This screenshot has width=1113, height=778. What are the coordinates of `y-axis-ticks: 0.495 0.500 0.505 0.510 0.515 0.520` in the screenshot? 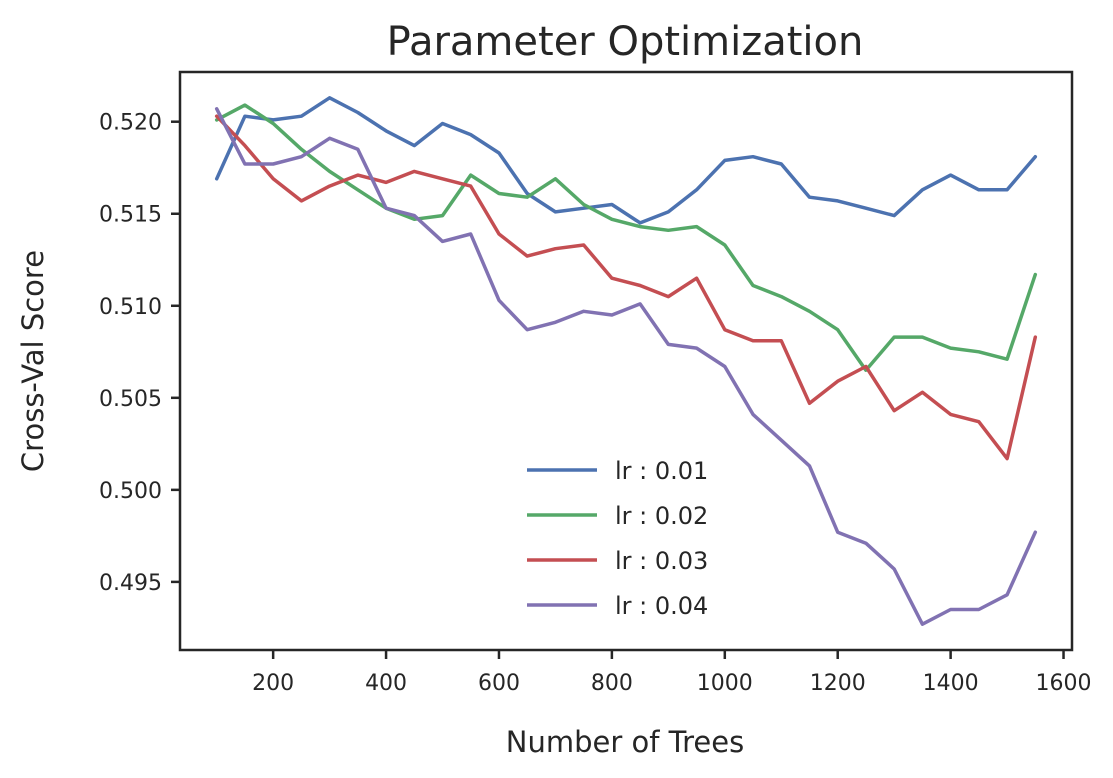 It's located at (139, 353).